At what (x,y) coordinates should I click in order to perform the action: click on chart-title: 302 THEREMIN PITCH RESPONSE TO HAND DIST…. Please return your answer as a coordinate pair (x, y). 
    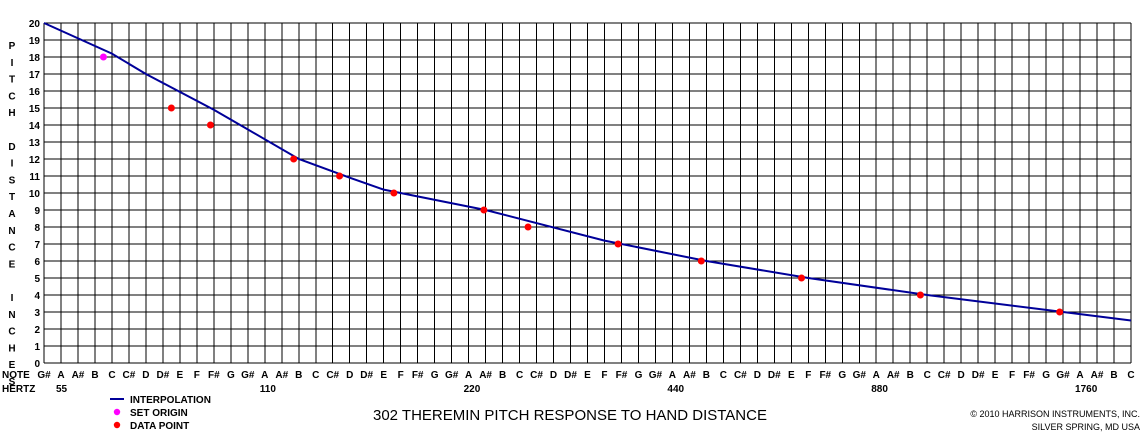
    Looking at the image, I should click on (570, 415).